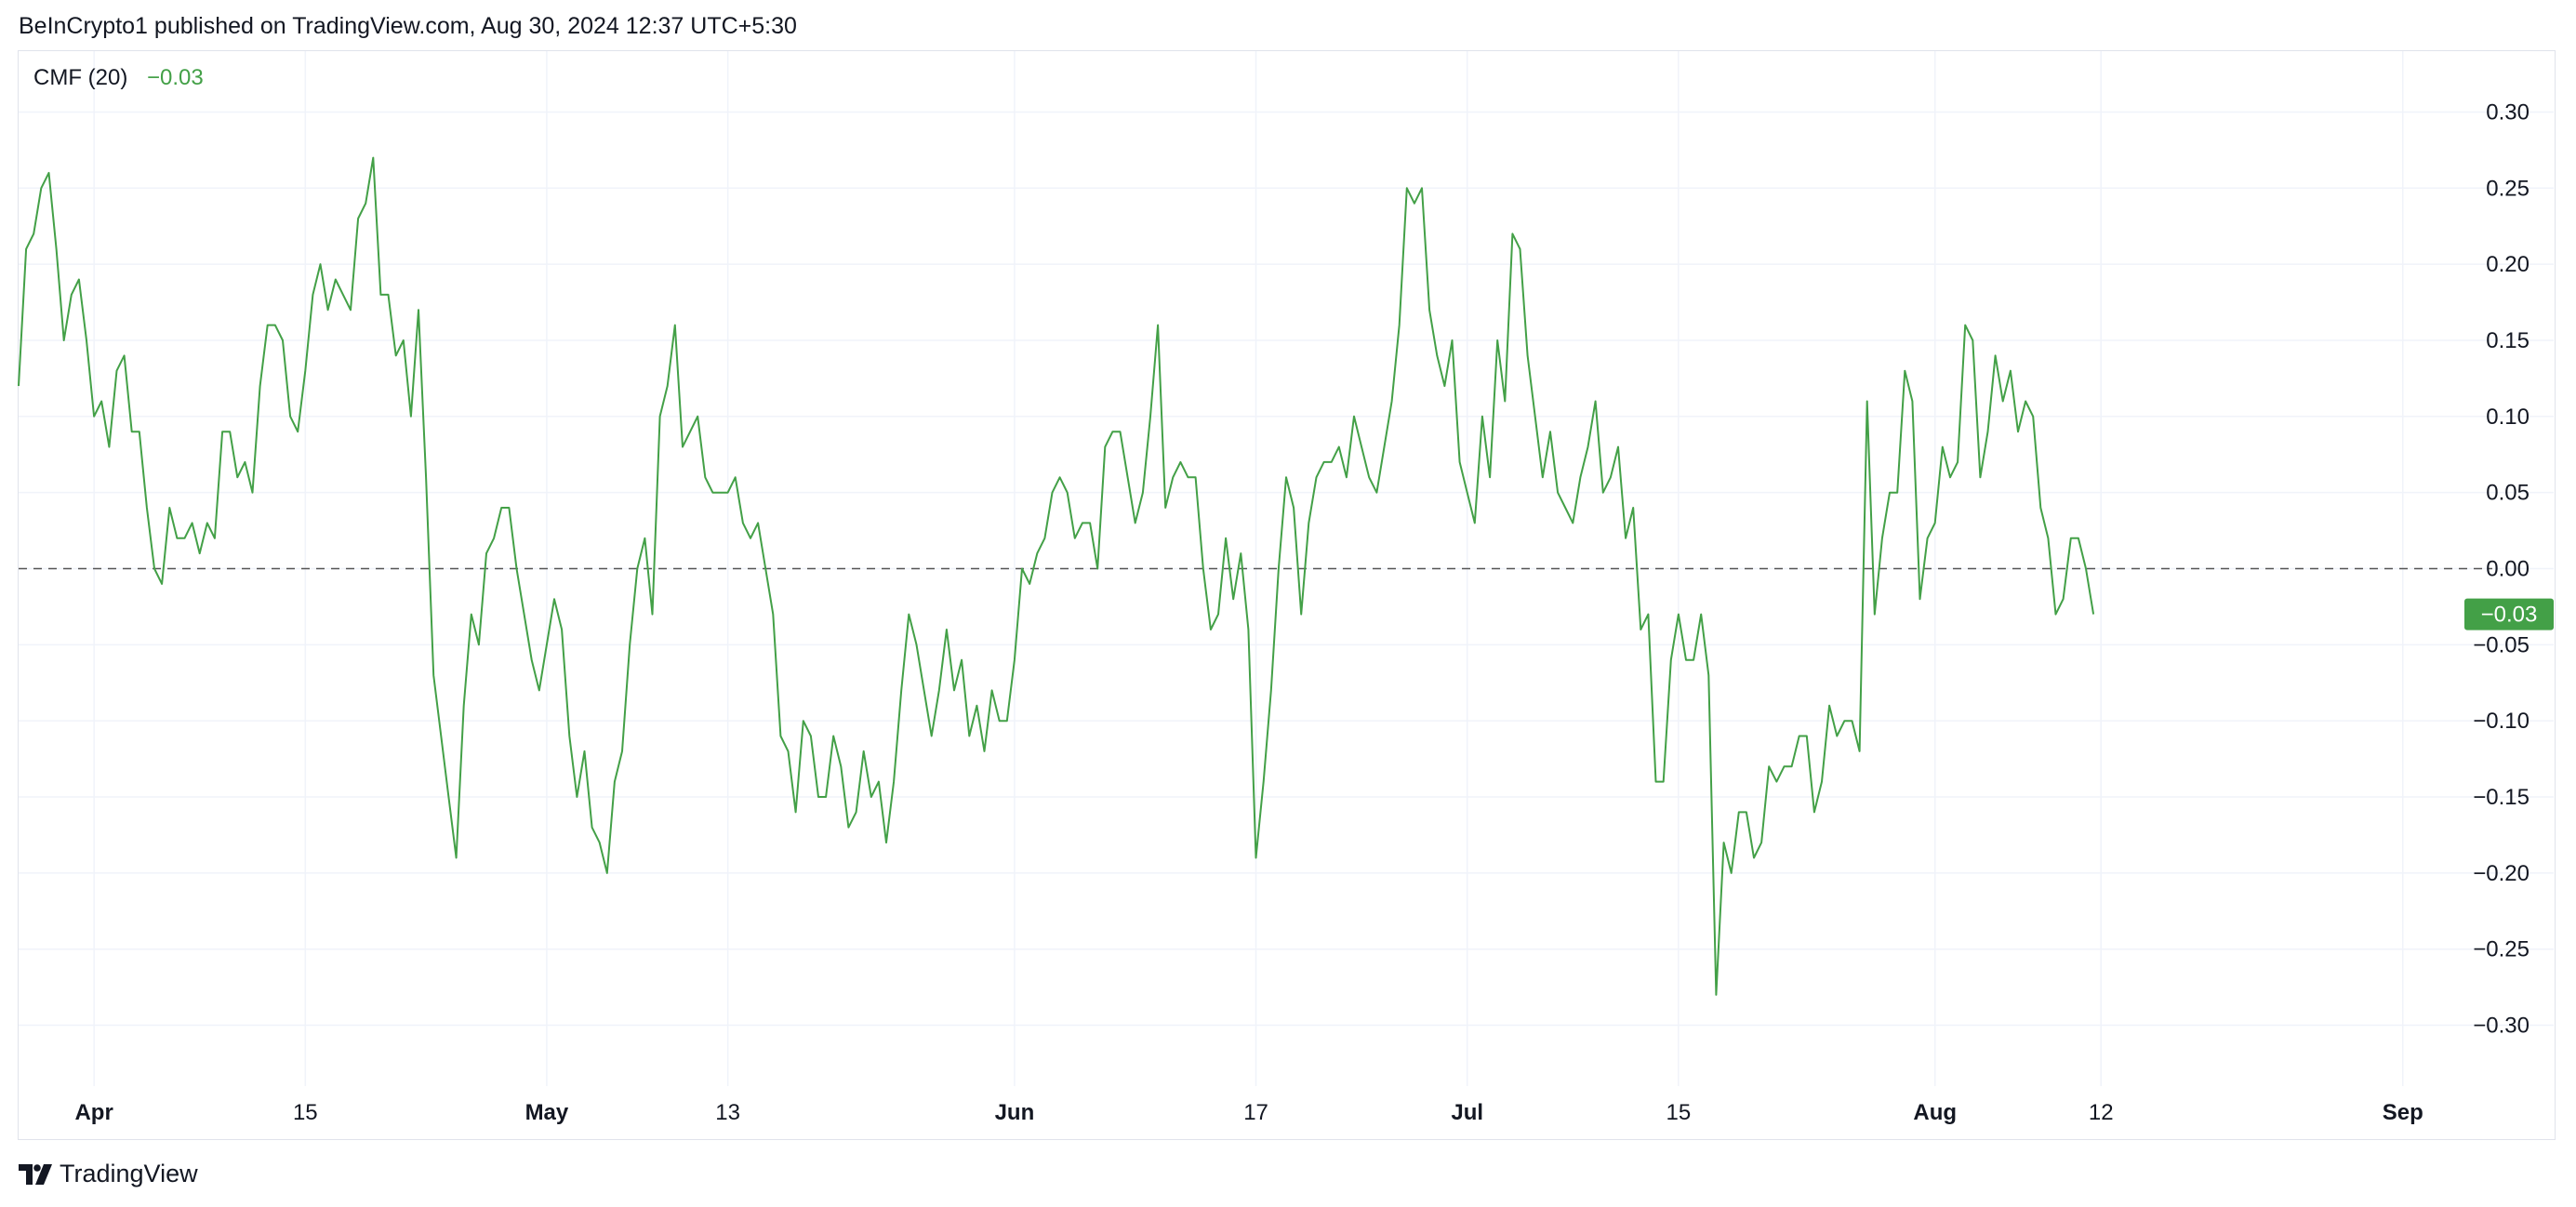 The width and height of the screenshot is (2576, 1207). I want to click on x-tick-label: Jun, so click(1015, 1112).